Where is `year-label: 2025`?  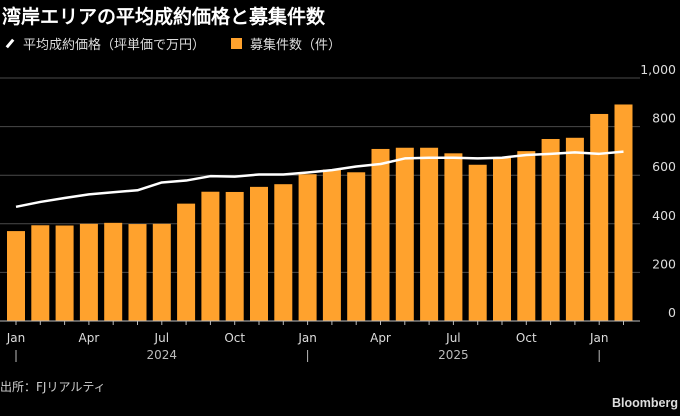
year-label: 2025 is located at coordinates (453, 355).